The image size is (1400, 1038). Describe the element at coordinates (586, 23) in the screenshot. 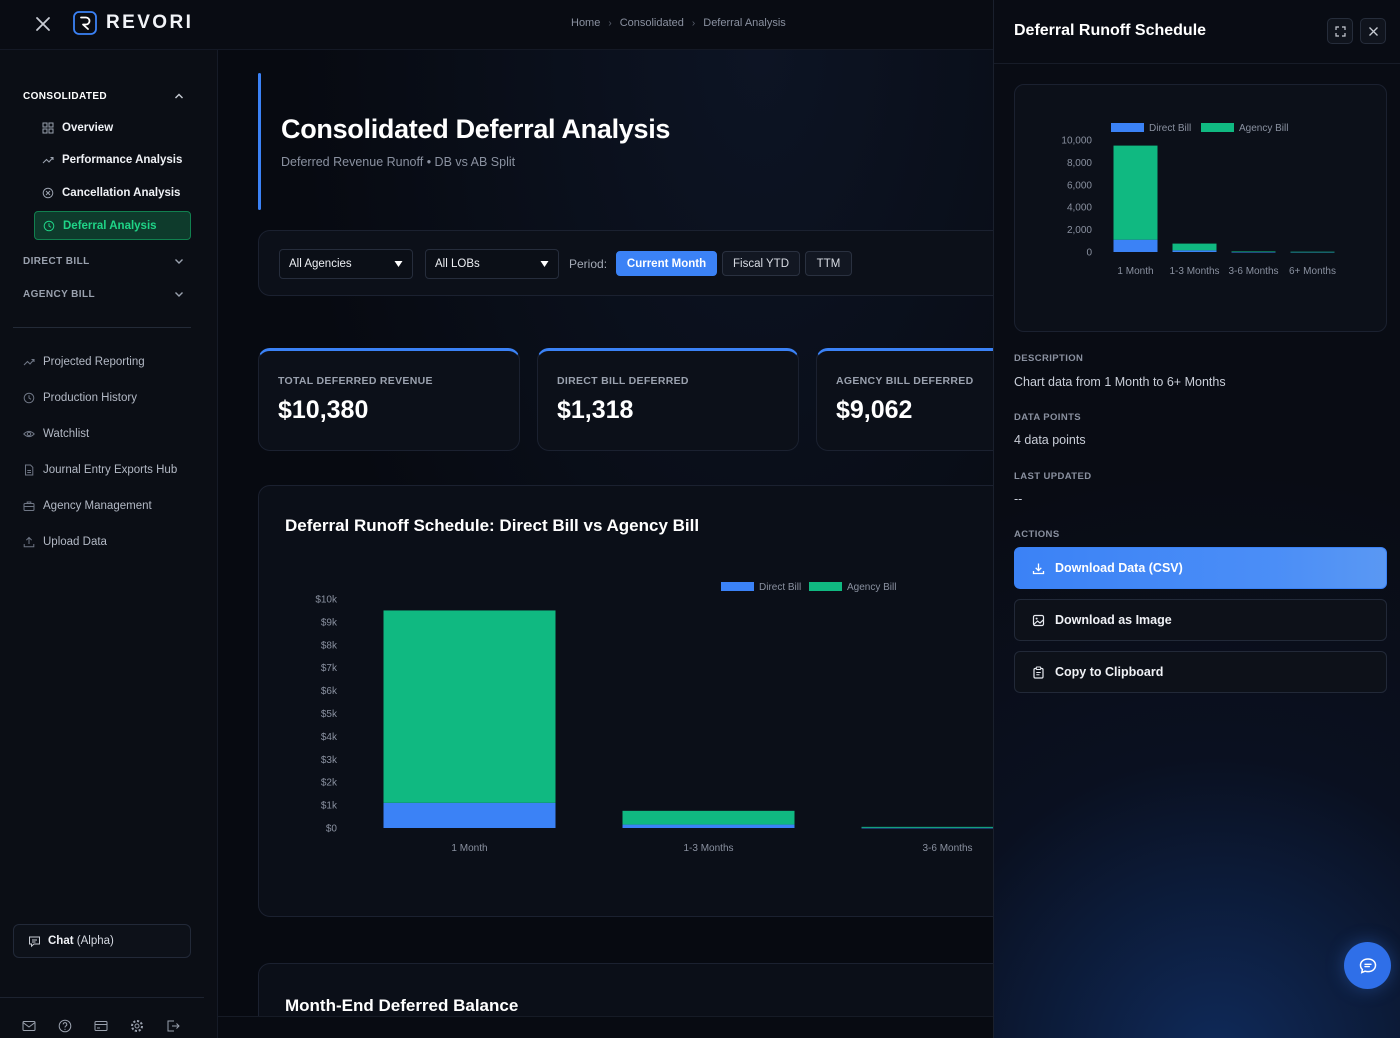

I see `breadcrumb-home: Home` at that location.